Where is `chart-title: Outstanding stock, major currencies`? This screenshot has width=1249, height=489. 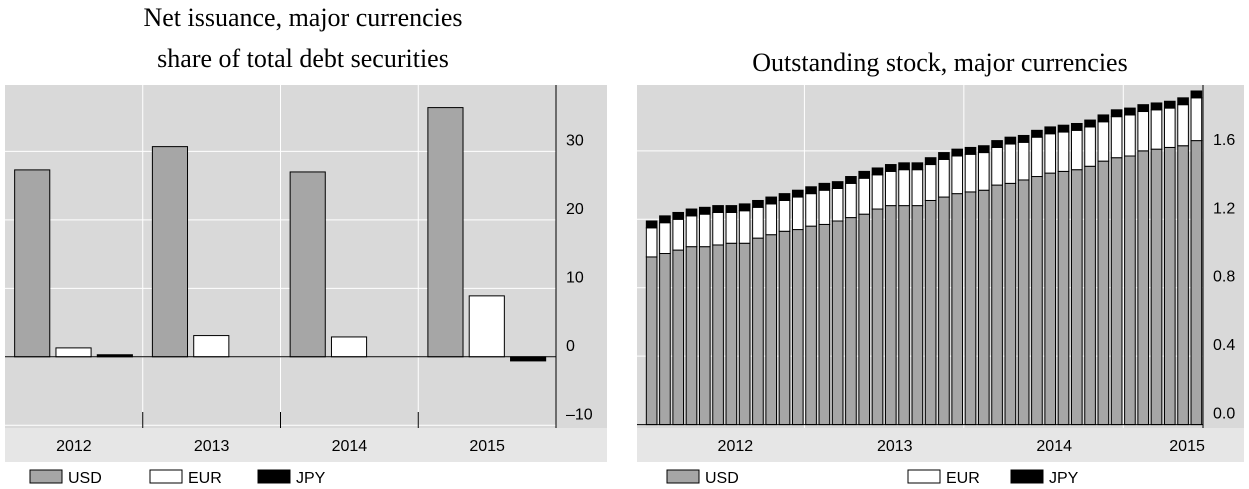 chart-title: Outstanding stock, major currencies is located at coordinates (939, 62).